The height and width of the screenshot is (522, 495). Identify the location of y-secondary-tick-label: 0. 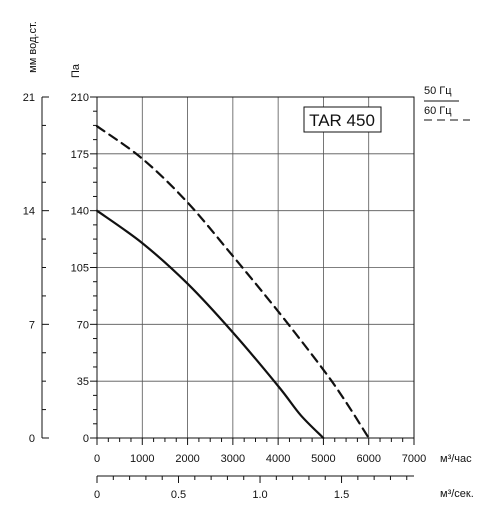
(32, 439).